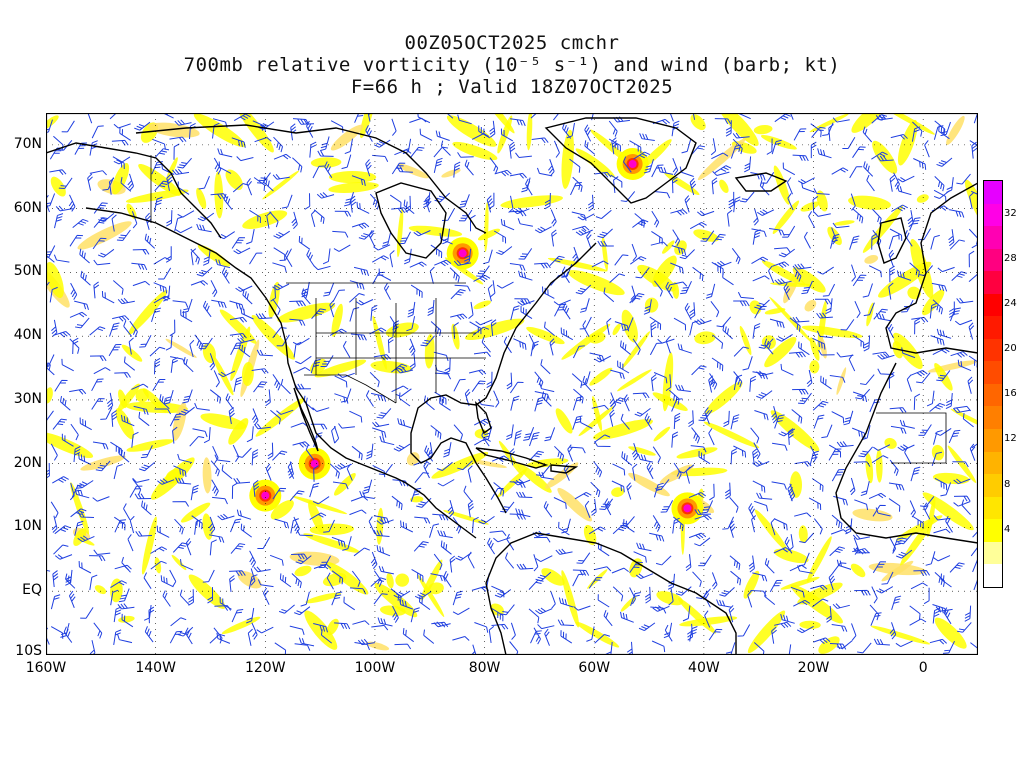  What do you see at coordinates (311, 179) in the screenshot?
I see `coast-arctic` at bounding box center [311, 179].